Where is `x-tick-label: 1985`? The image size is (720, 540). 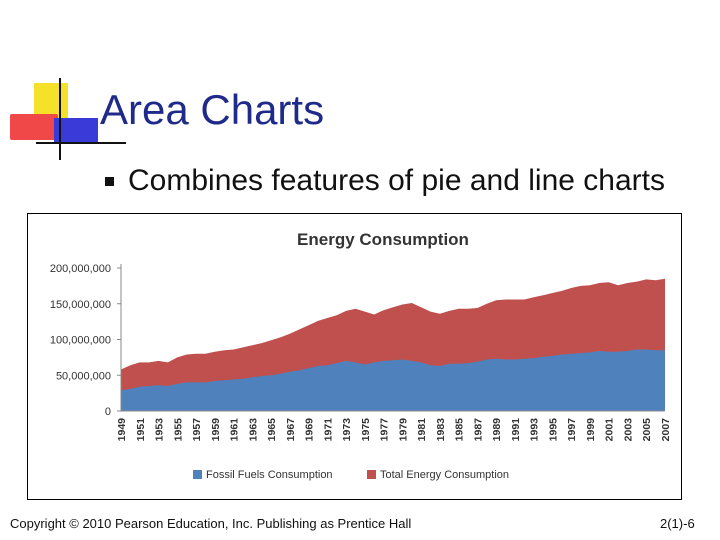 x-tick-label: 1985 is located at coordinates (460, 430).